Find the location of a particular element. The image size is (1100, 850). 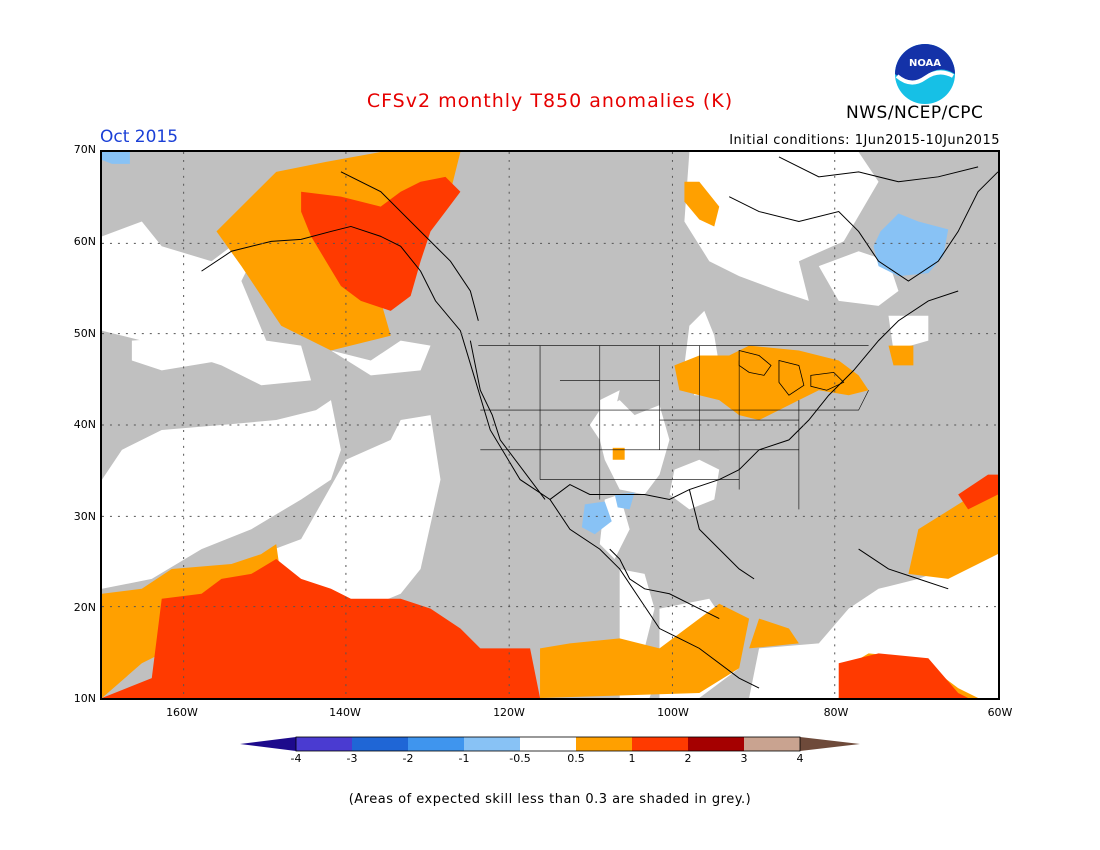

lon-label-120w: 120W is located at coordinates (509, 712).